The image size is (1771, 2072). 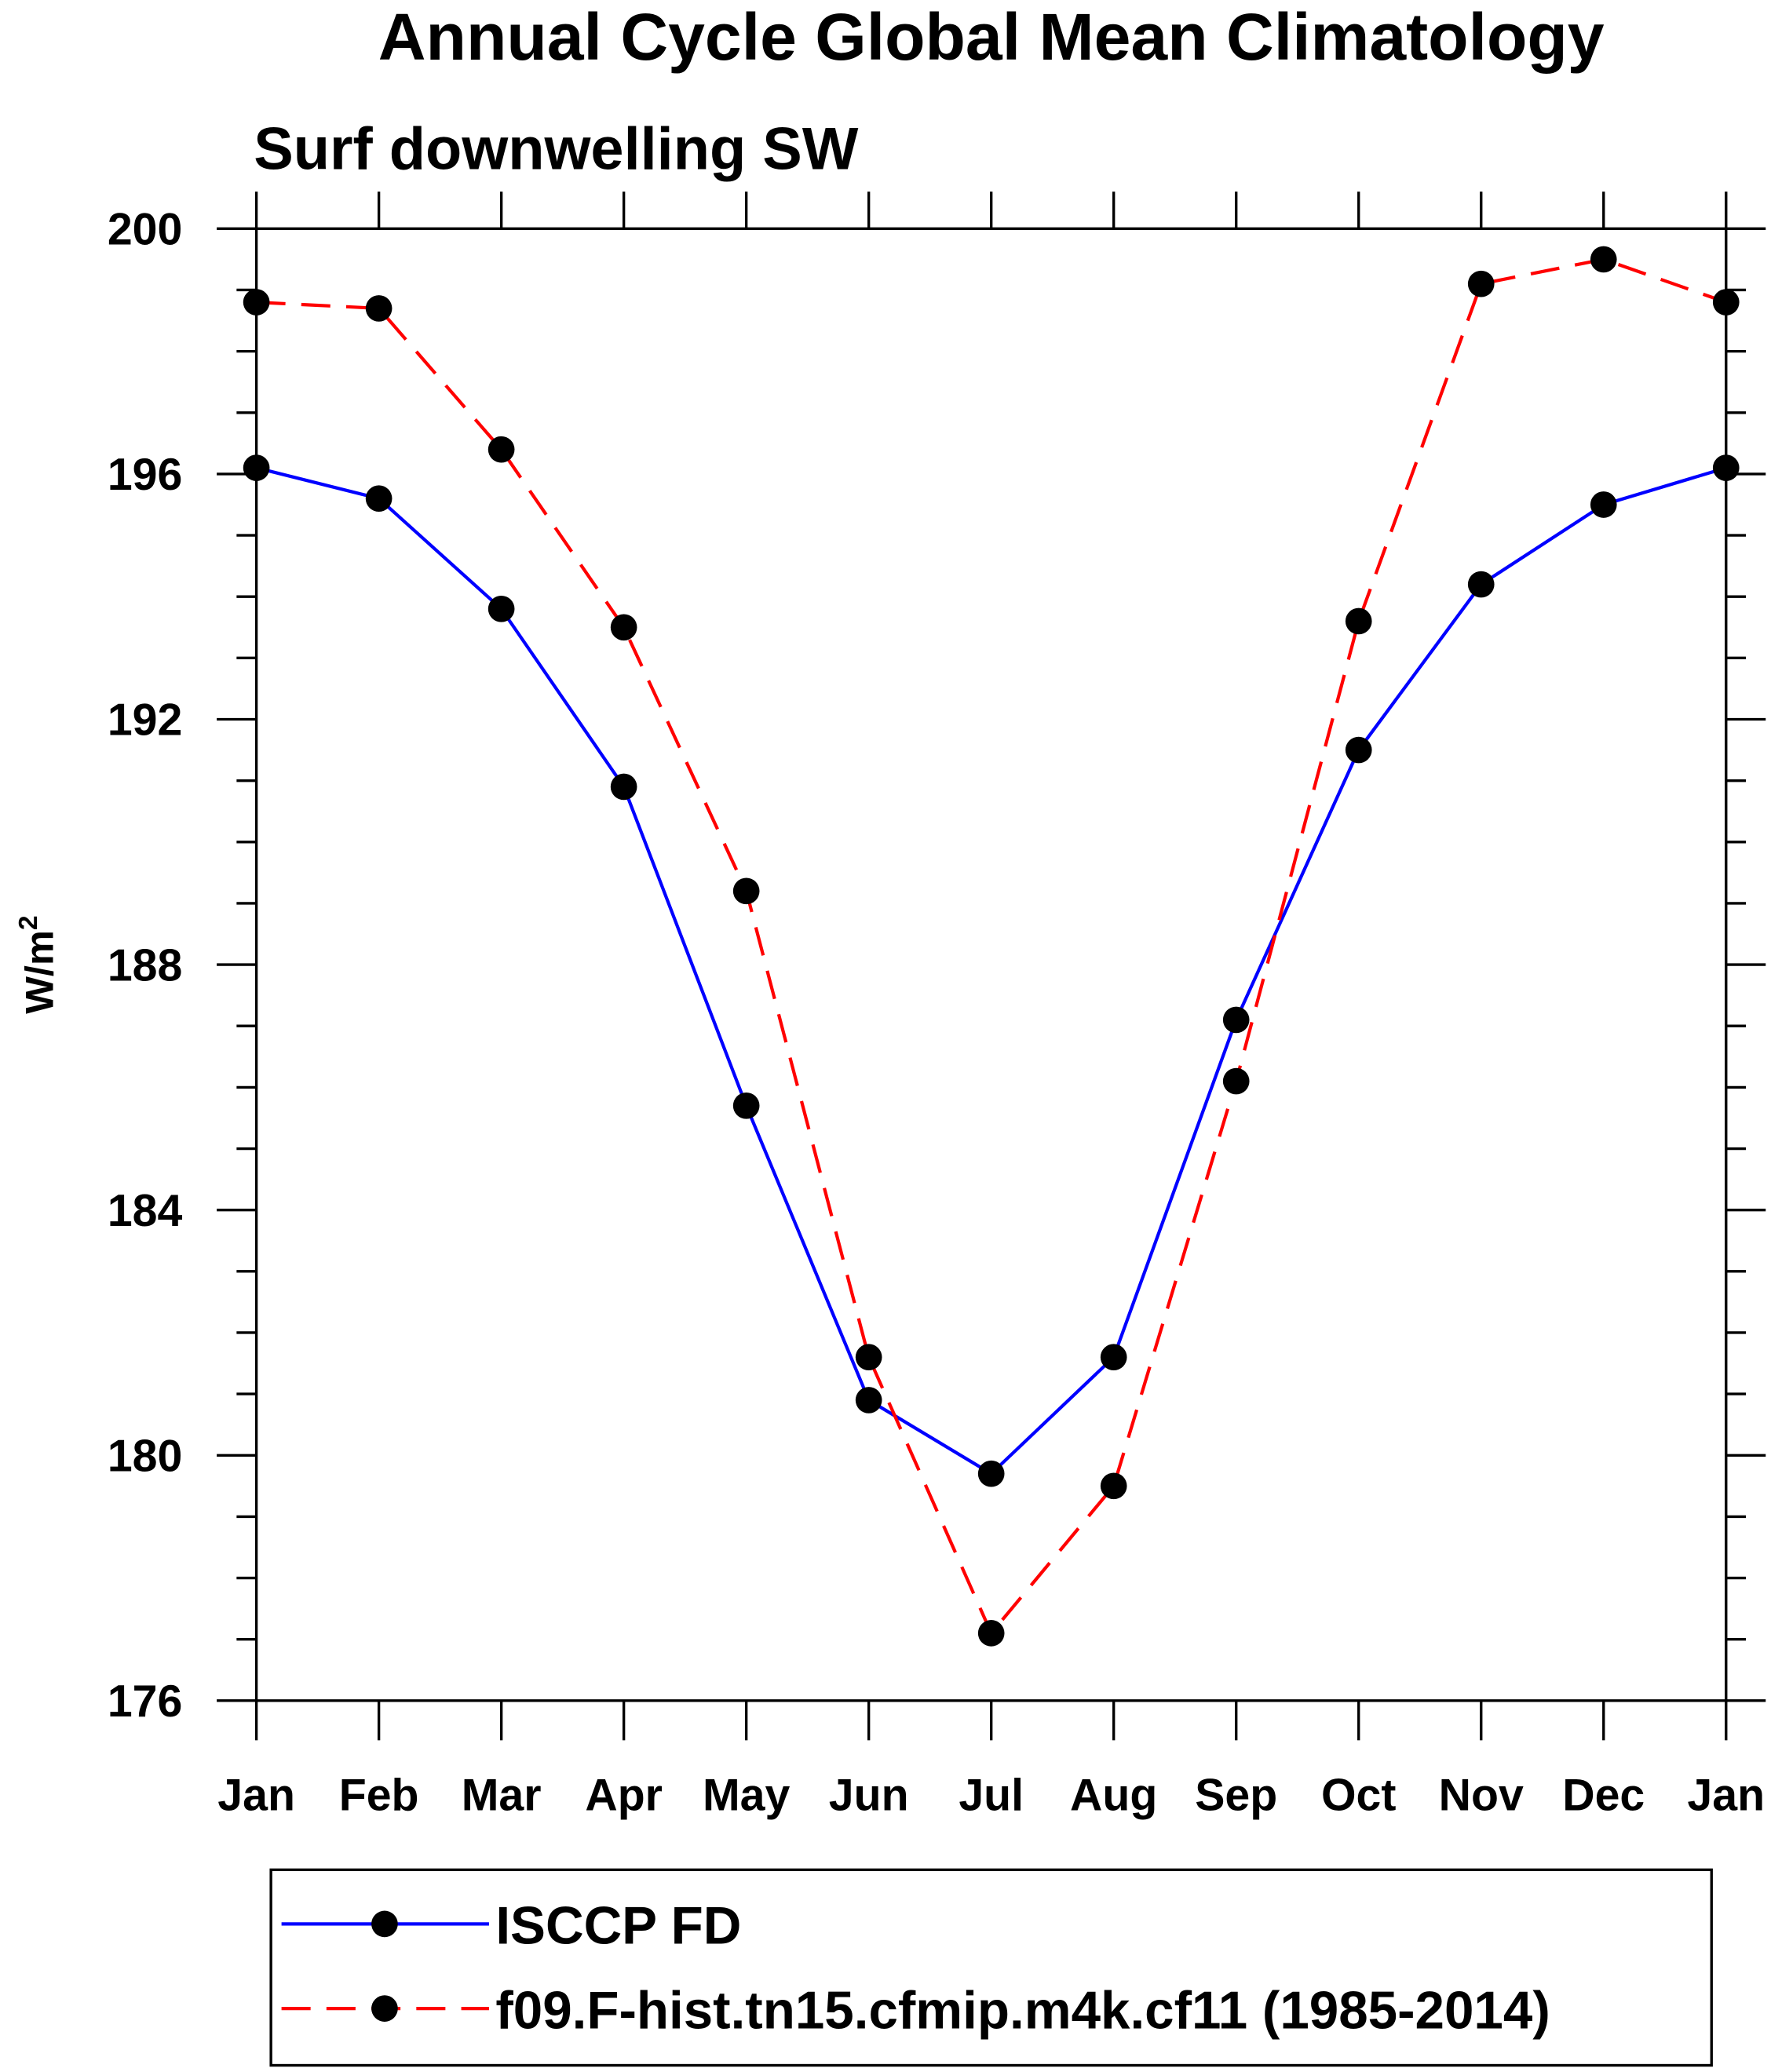 I want to click on y-axis-label: W/m2, so click(x=37, y=964).